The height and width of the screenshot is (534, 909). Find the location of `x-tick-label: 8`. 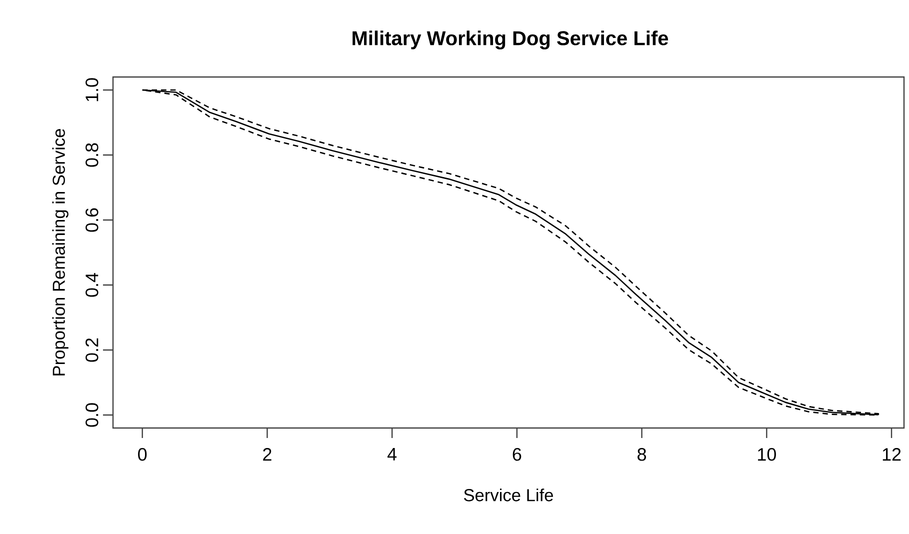

x-tick-label: 8 is located at coordinates (642, 454).